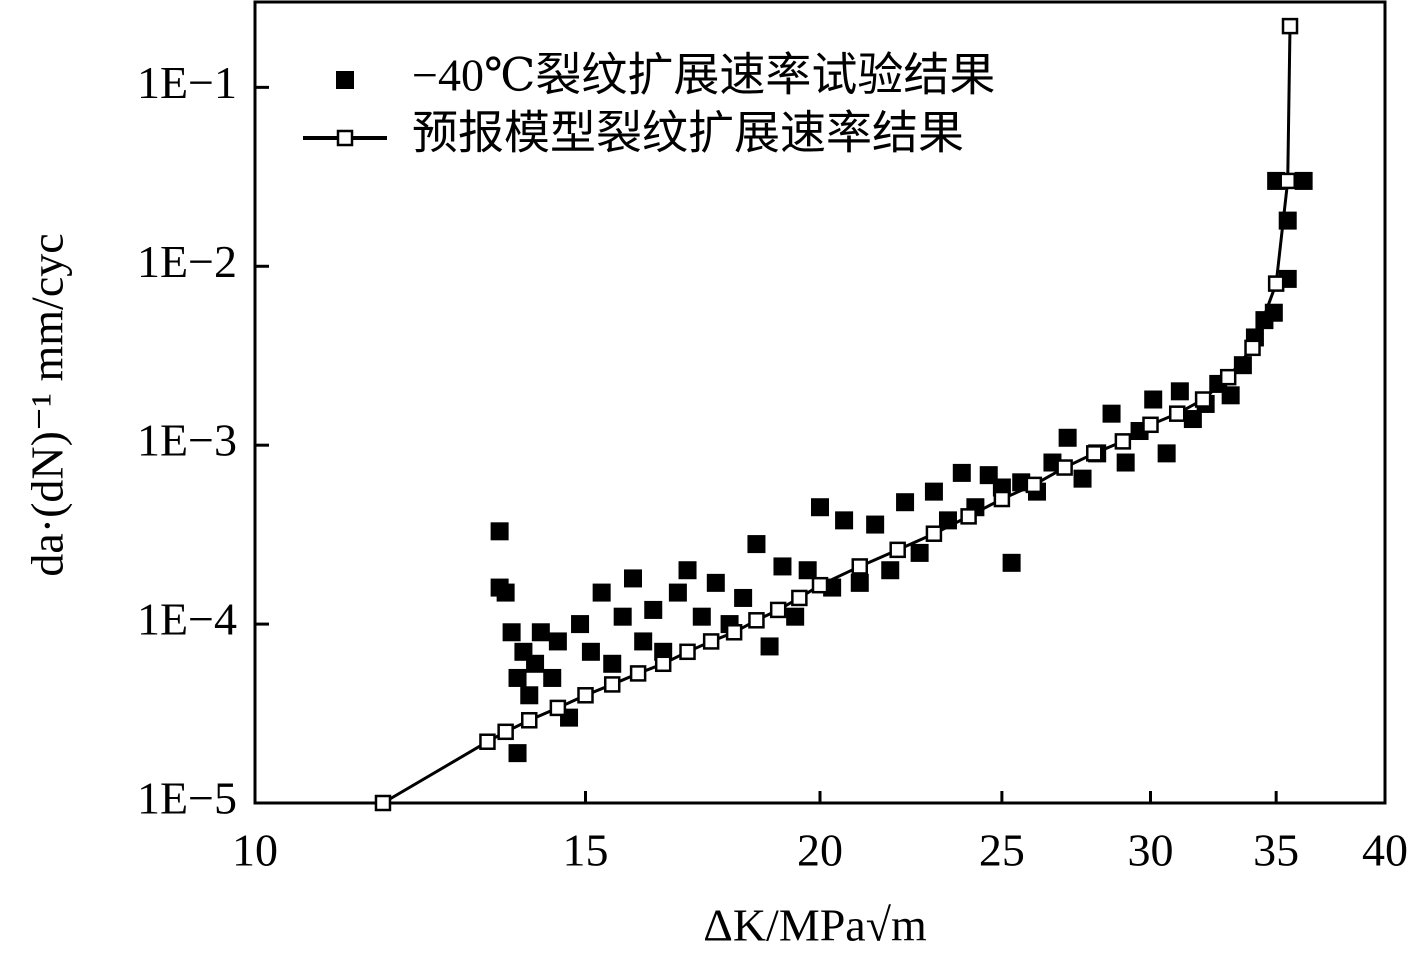 The height and width of the screenshot is (969, 1417). What do you see at coordinates (1385, 850) in the screenshot?
I see `x-tick-label: 40` at bounding box center [1385, 850].